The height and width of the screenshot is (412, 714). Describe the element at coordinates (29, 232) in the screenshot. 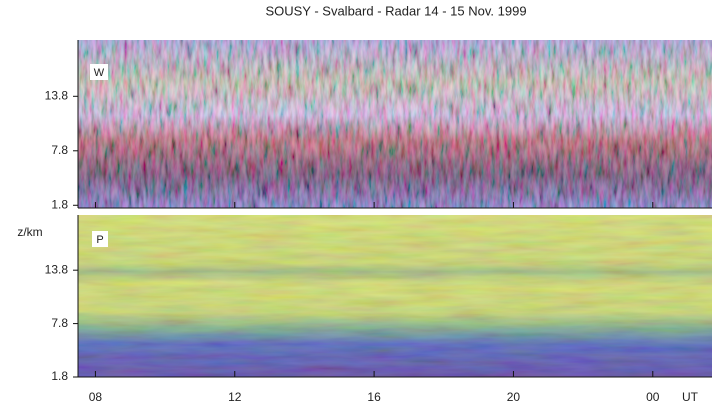

I see `y-axis-label: z/km` at that location.